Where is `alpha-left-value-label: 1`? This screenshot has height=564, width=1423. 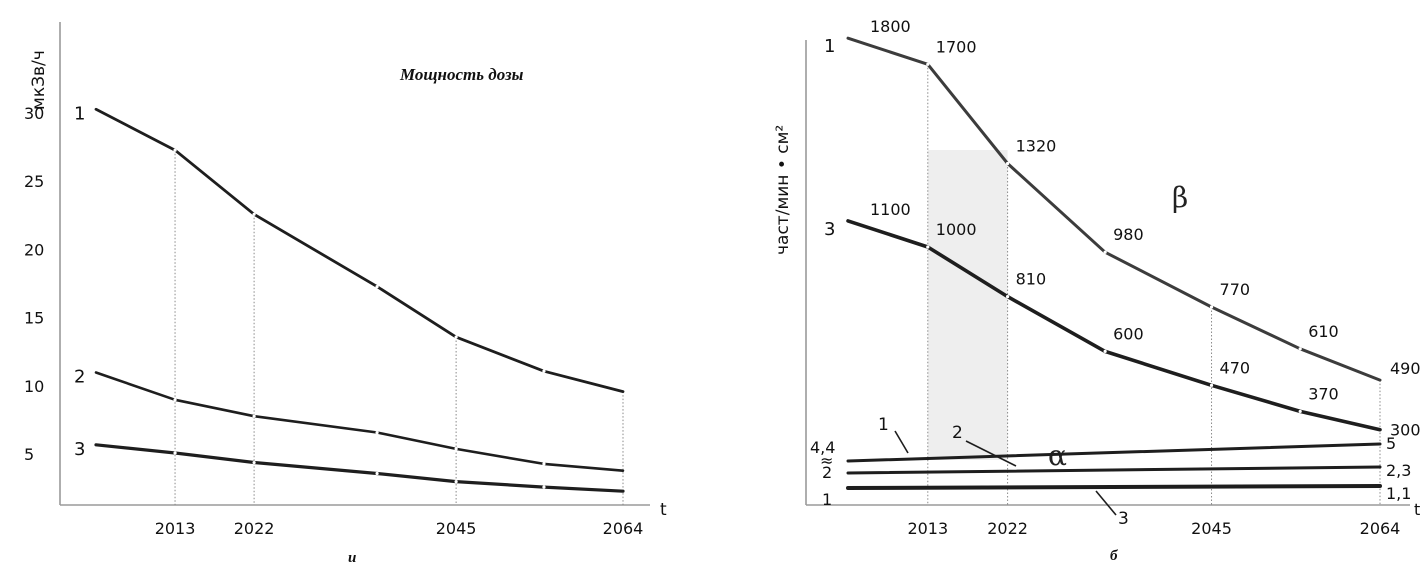
alpha-left-value-label: 1 is located at coordinates (827, 499).